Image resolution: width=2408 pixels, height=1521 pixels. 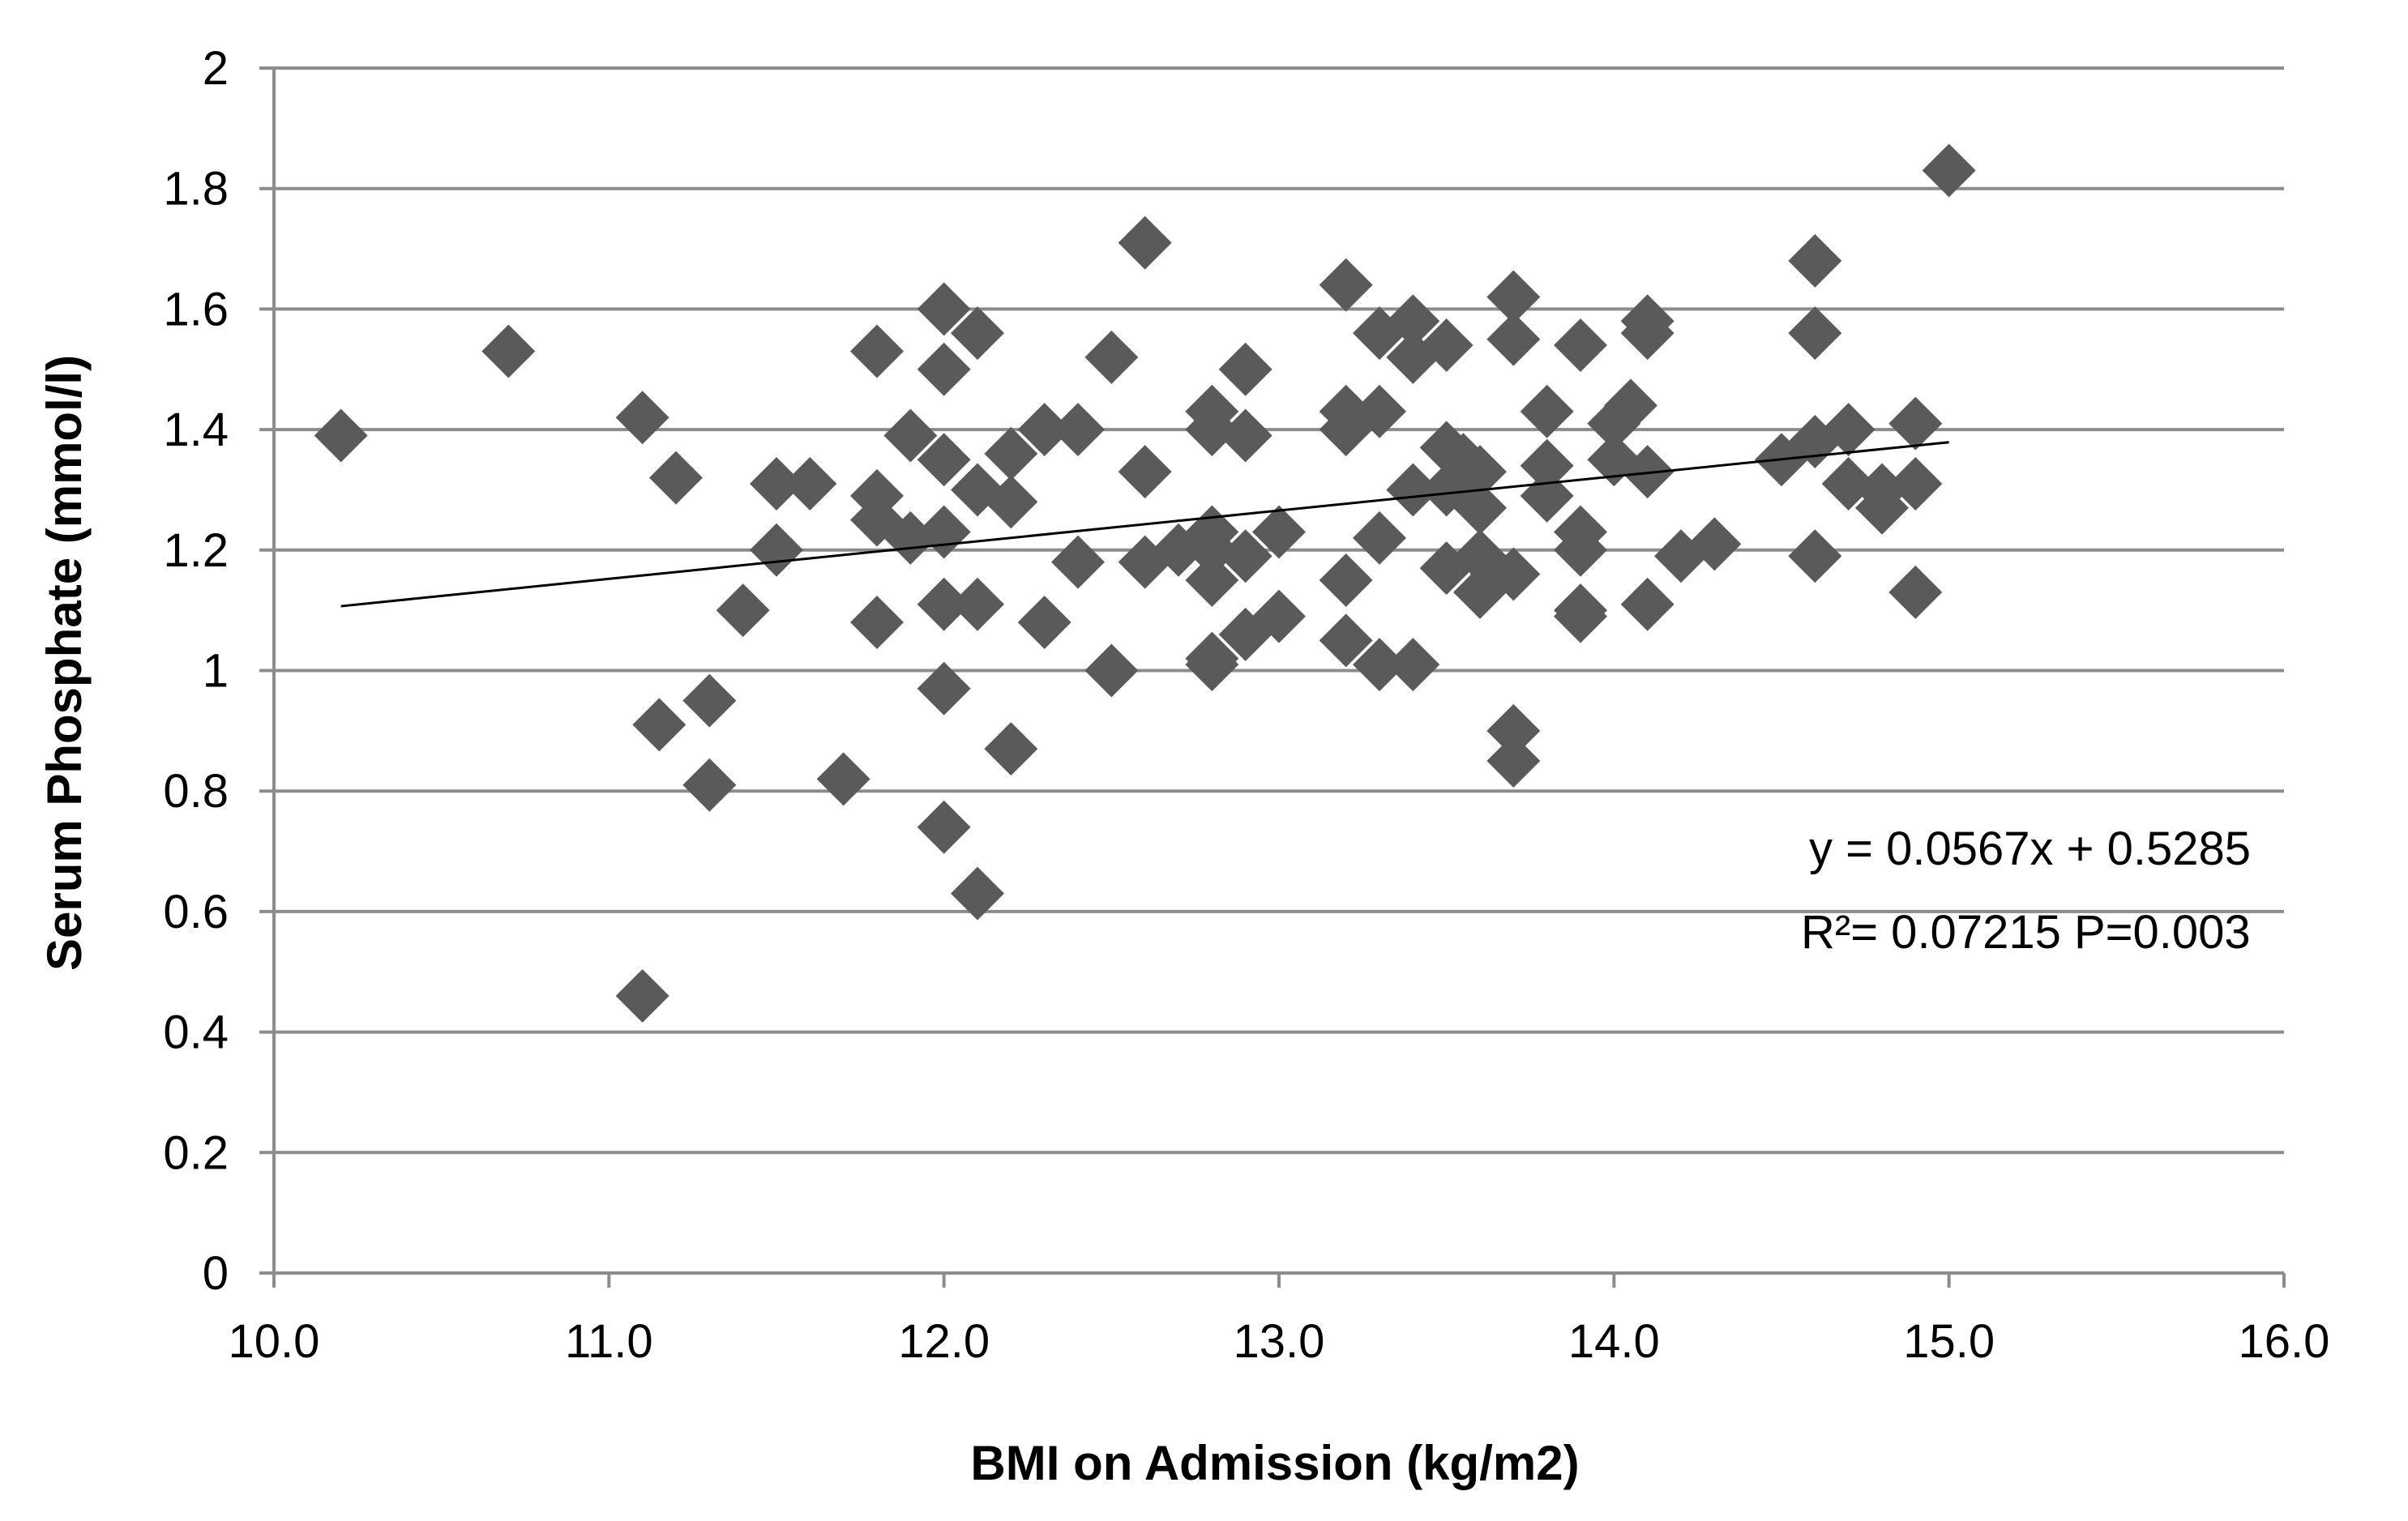 I want to click on x-tick-label: 12.0, so click(x=944, y=1341).